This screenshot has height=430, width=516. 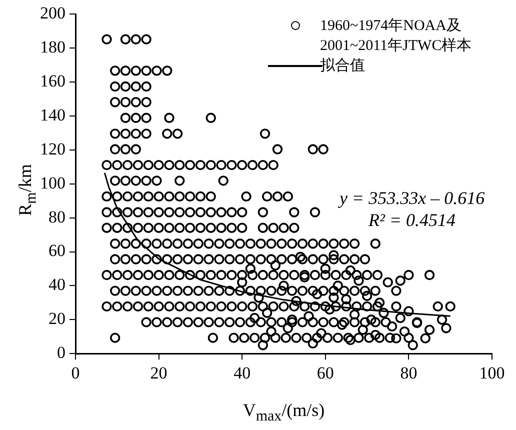 I want to click on x-tick-label: 80, so click(x=409, y=372).